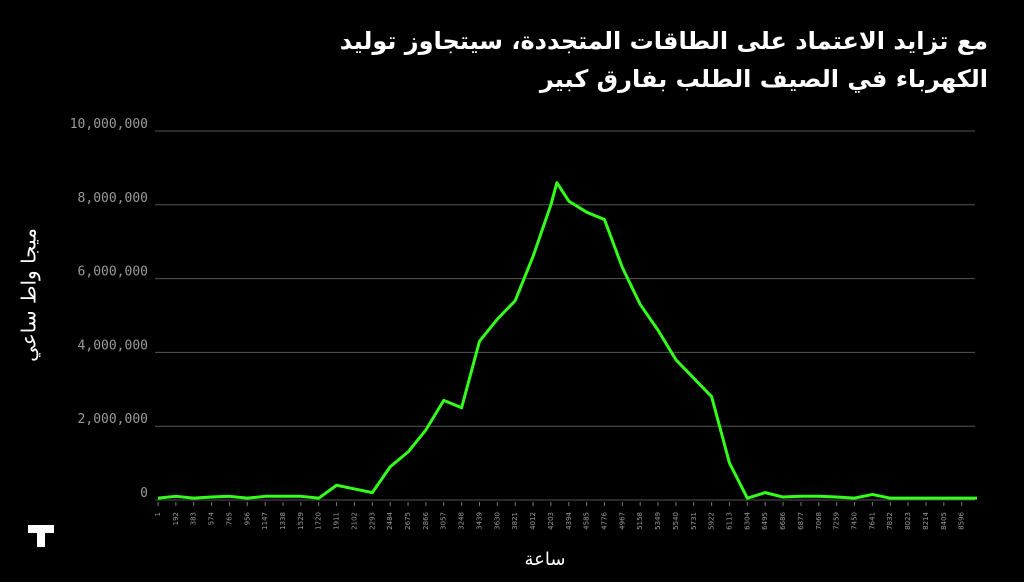 The image size is (1024, 582). I want to click on x-tick-label: 2293, so click(372, 521).